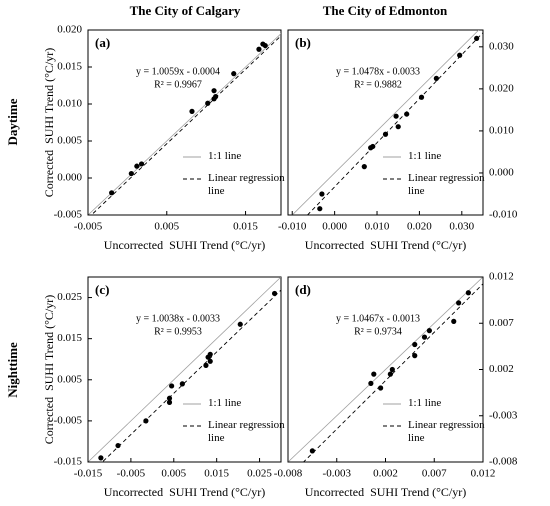 Image resolution: width=550 pixels, height=506 pixels. Describe the element at coordinates (88, 474) in the screenshot. I see `x-tick-label: -0.015` at that location.